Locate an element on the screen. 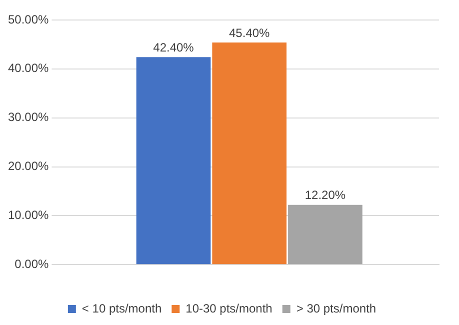 The height and width of the screenshot is (325, 459). data-label: 42.40% is located at coordinates (173, 47).